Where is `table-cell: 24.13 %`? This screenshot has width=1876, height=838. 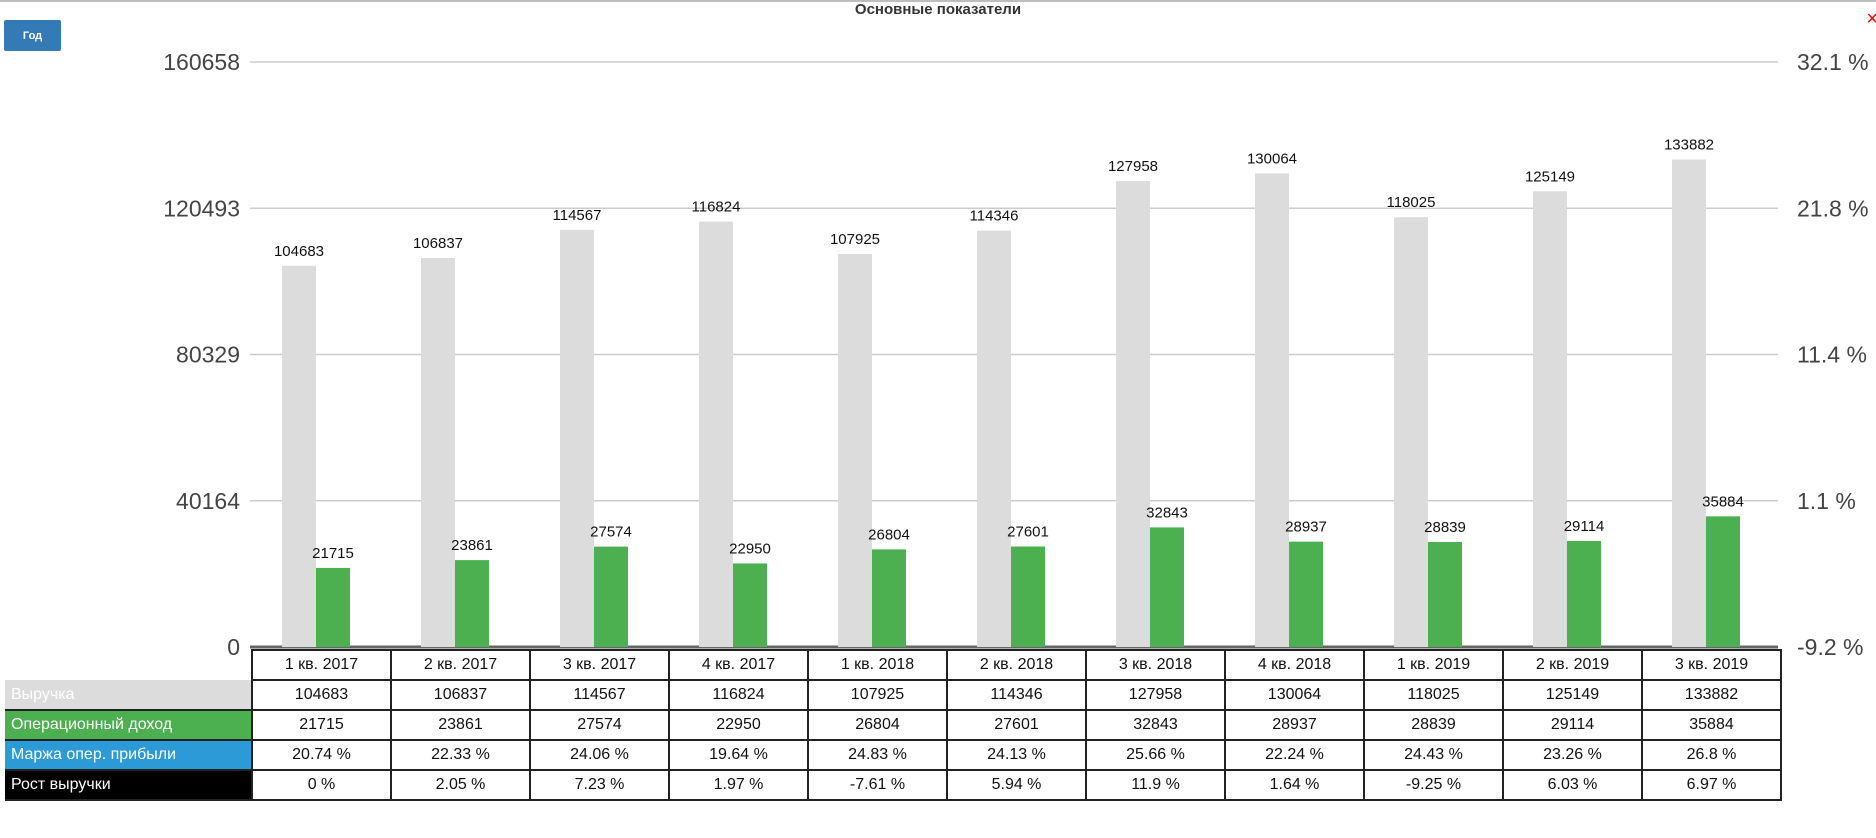 table-cell: 24.13 % is located at coordinates (1016, 755).